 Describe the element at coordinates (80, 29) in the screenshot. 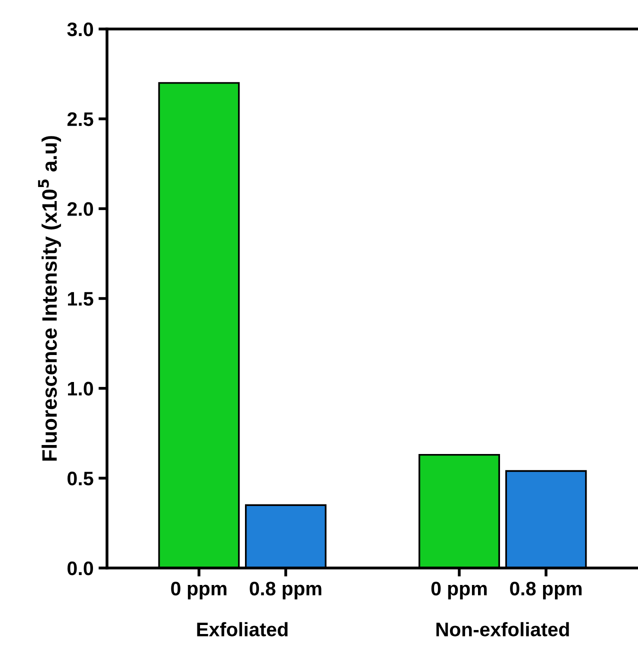

I see `y-tick-label: 3.0` at that location.